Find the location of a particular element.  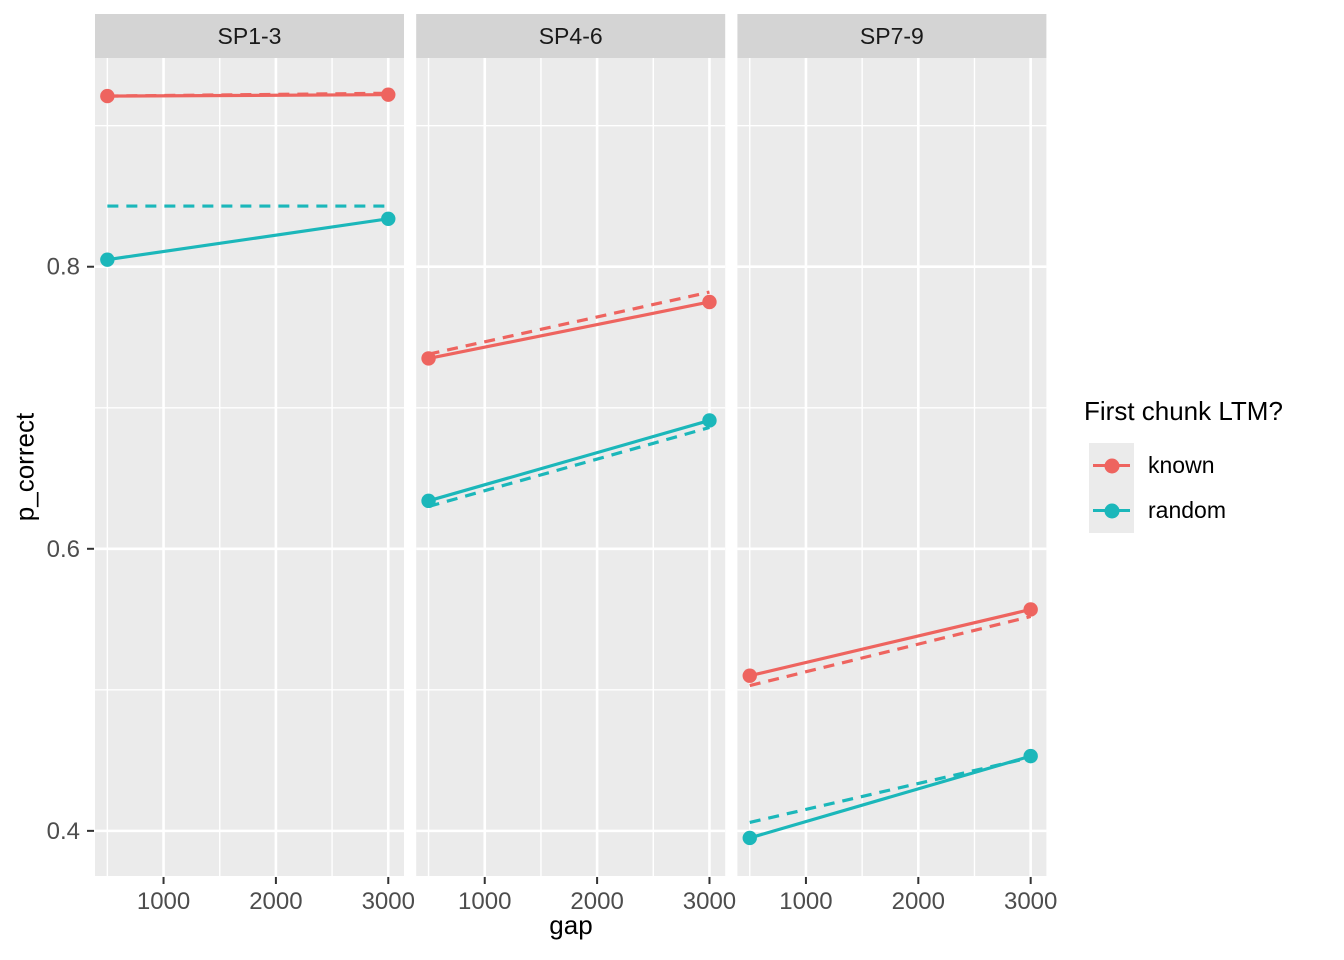

y-tick-label: 0.4 is located at coordinates (63, 831).